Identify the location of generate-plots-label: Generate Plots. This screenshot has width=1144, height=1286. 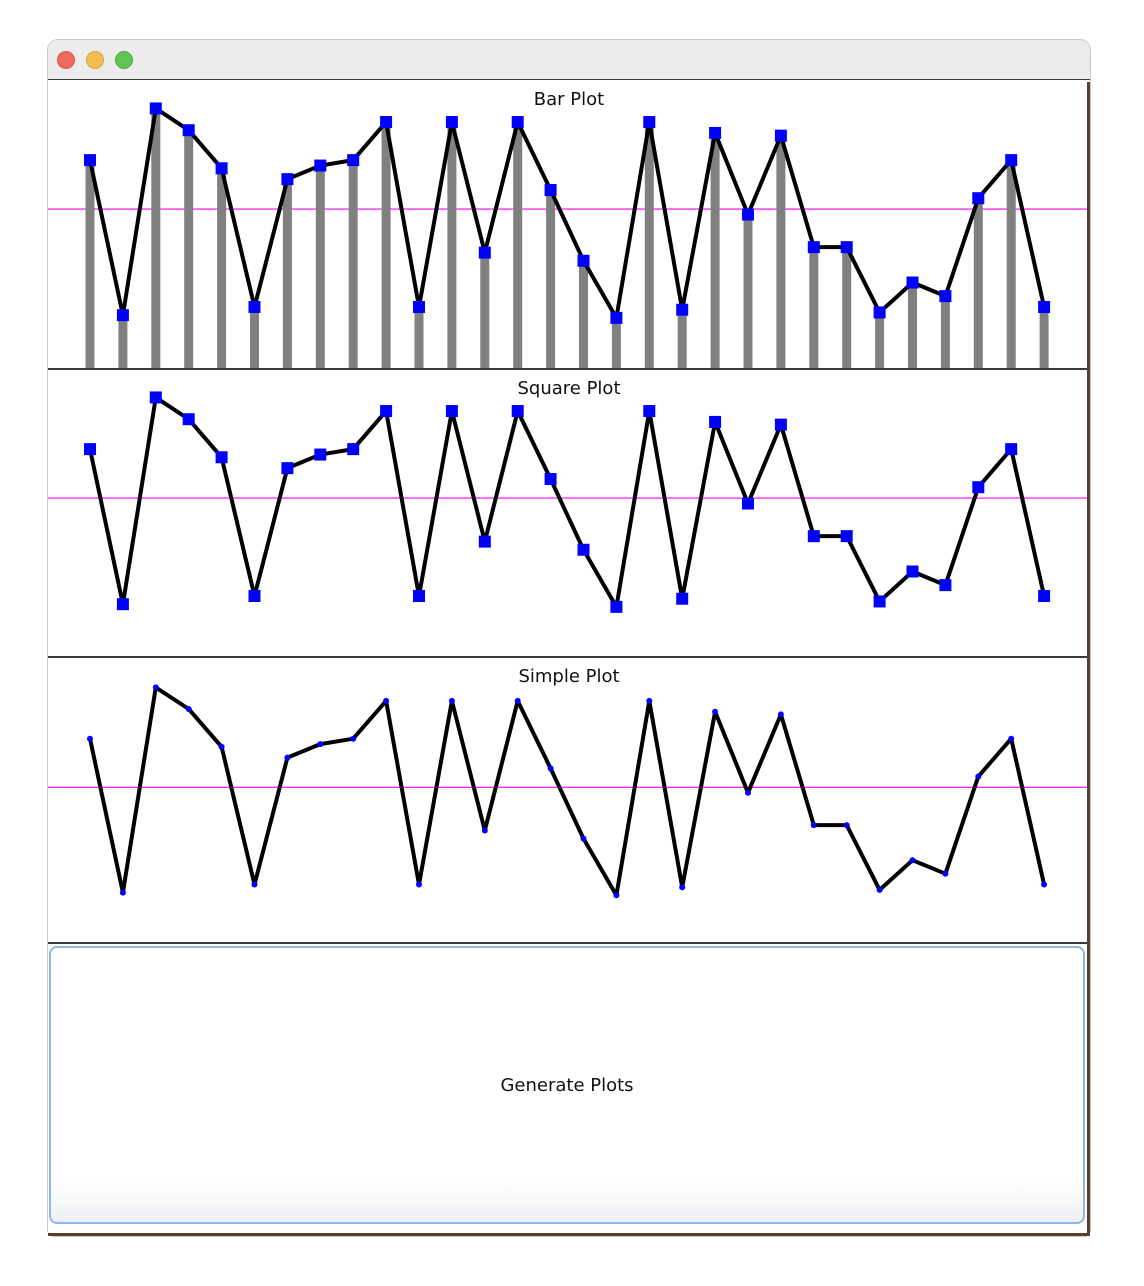
(567, 1085).